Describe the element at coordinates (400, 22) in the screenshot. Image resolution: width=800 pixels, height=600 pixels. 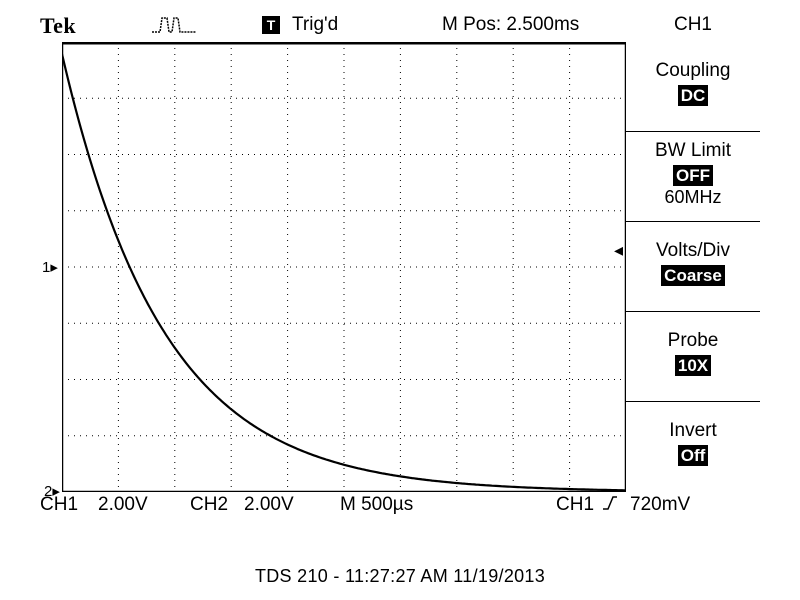
I see `top-status-bar: Tek T Trig'd M Pos: 2.500ms CH1` at that location.